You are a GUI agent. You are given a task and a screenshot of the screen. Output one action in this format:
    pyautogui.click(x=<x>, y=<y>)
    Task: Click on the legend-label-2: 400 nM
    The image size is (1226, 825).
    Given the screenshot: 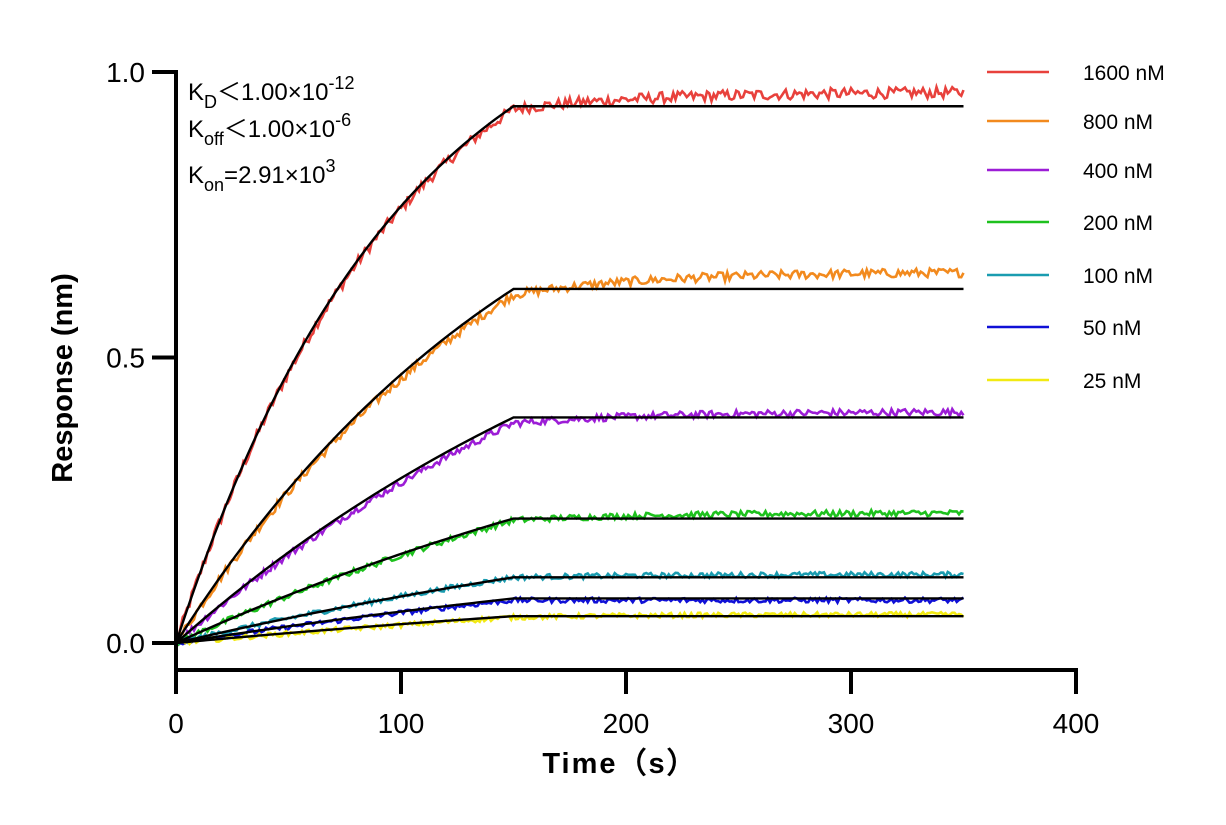 What is the action you would take?
    pyautogui.click(x=1118, y=171)
    